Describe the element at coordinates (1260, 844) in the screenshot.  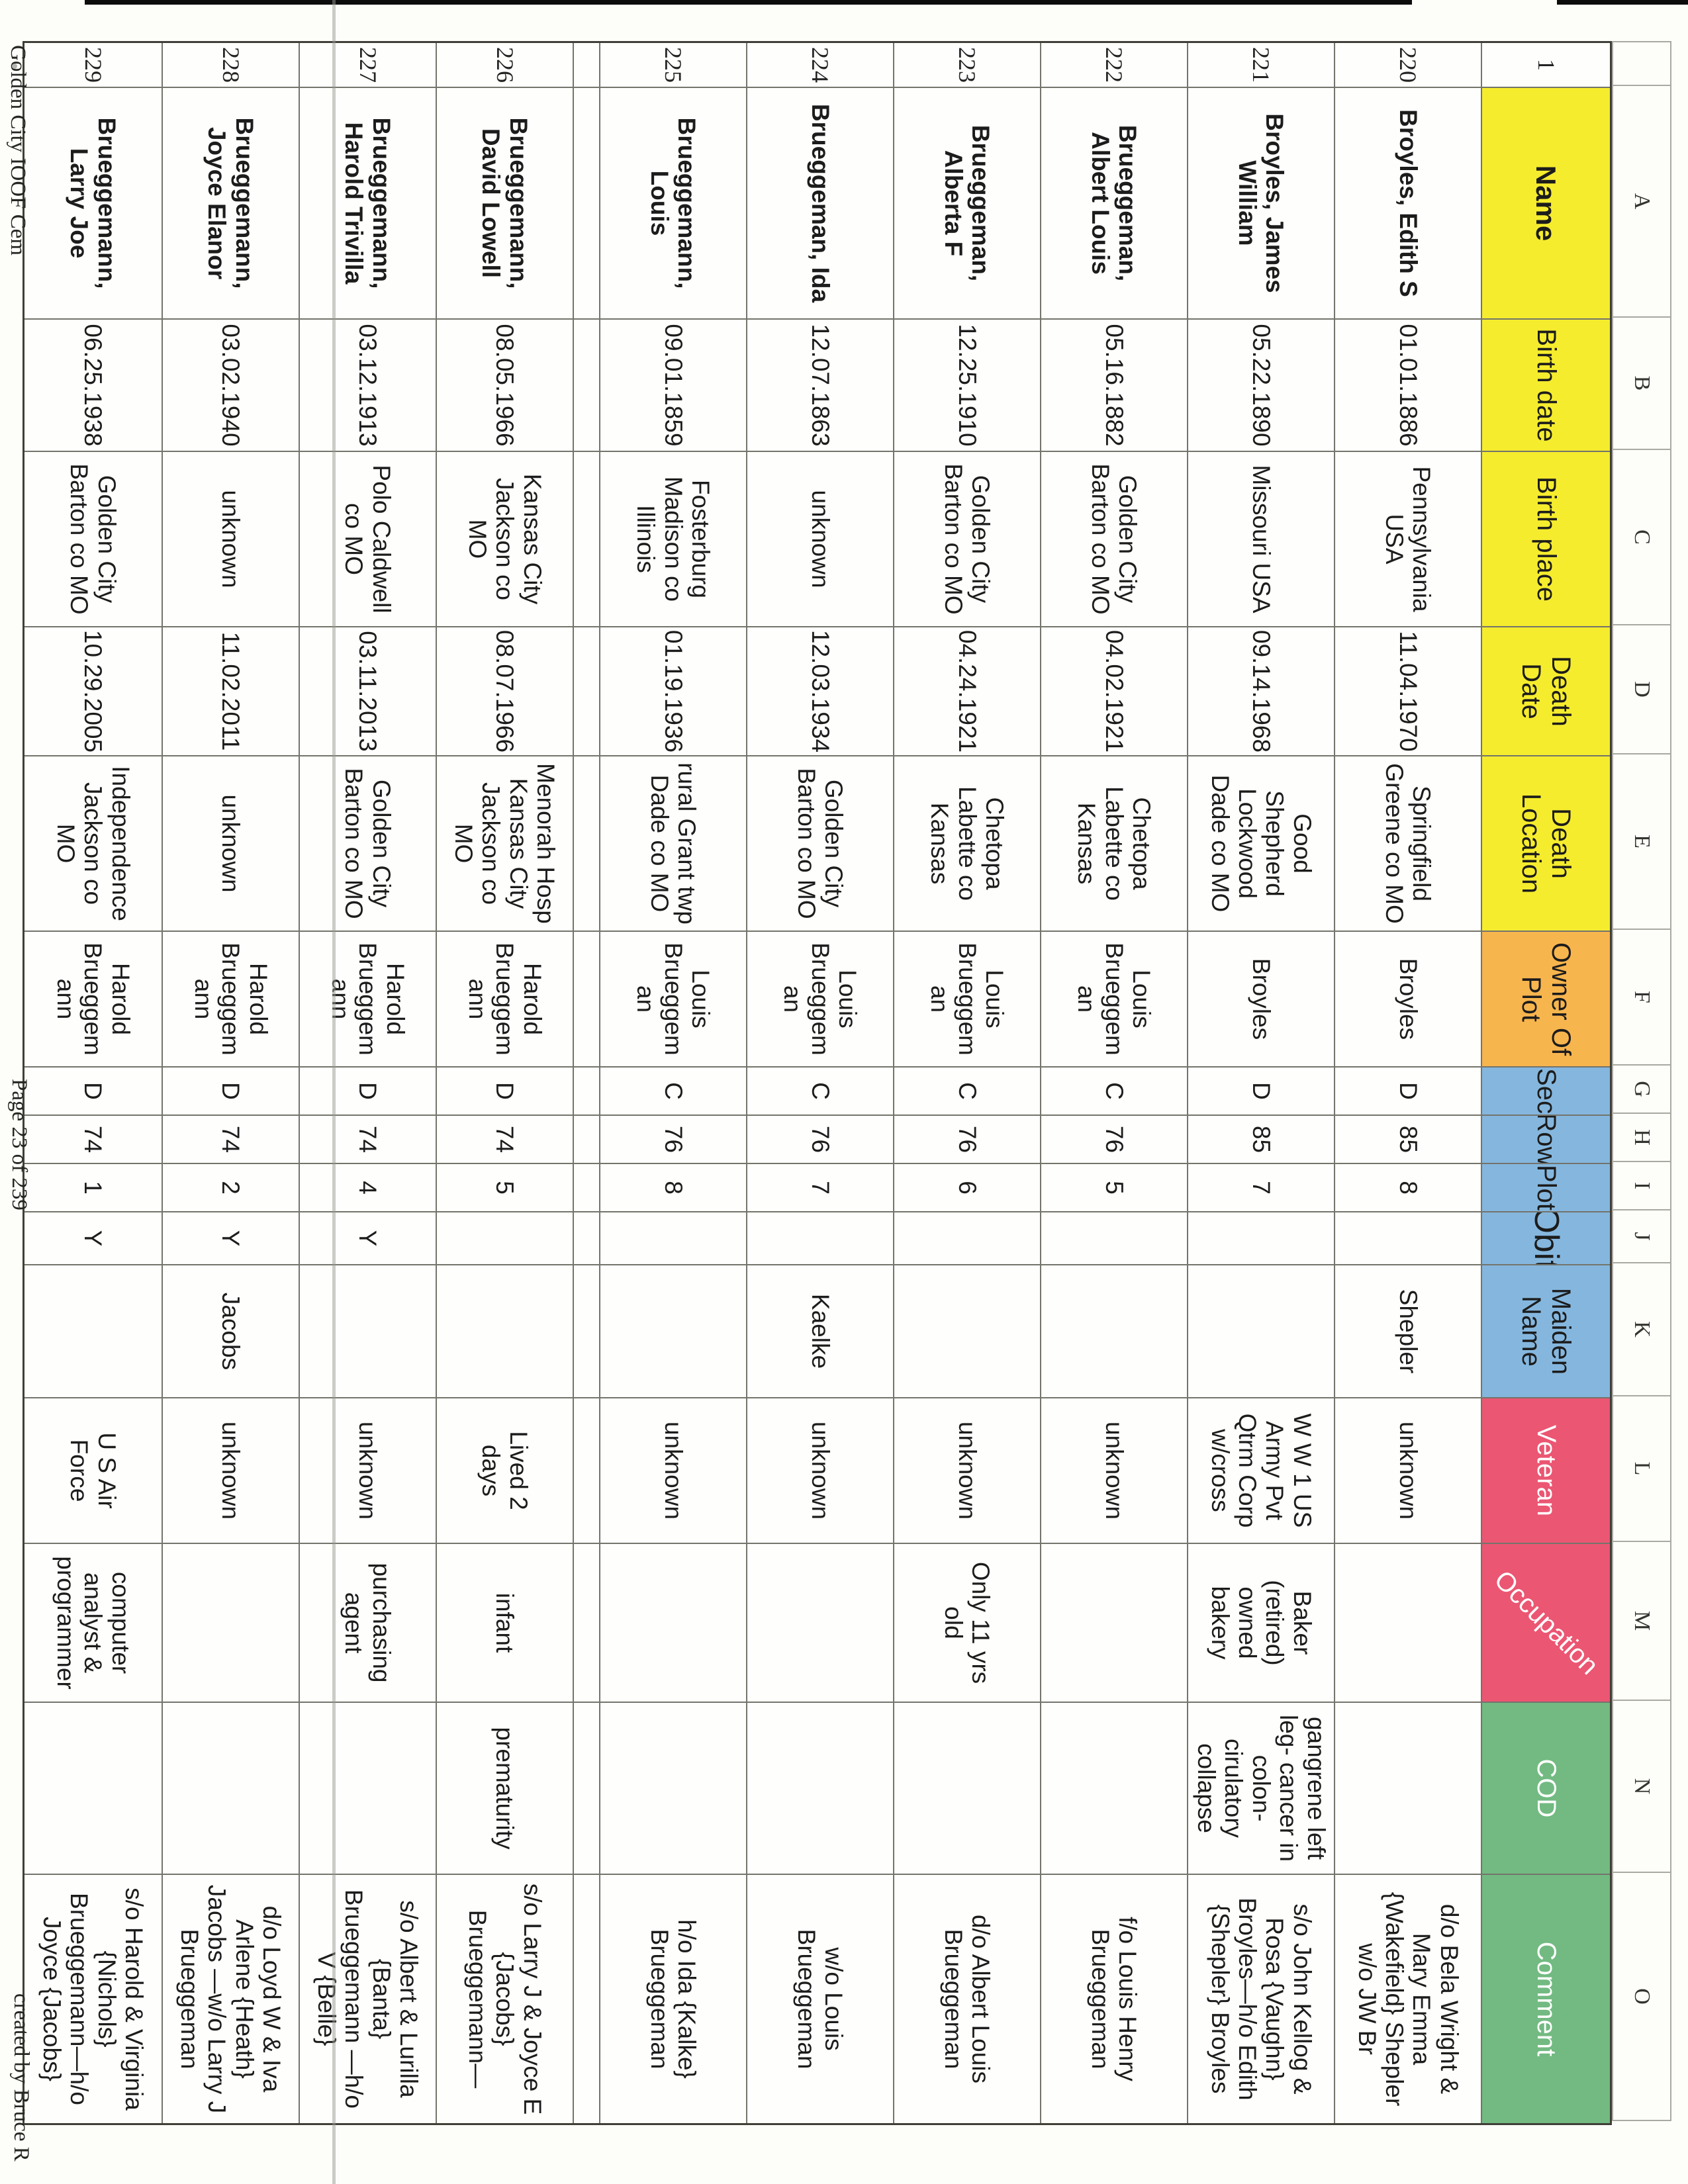
I see `cell-E-221: Good Shepherd Lockwood Dade co MO` at that location.